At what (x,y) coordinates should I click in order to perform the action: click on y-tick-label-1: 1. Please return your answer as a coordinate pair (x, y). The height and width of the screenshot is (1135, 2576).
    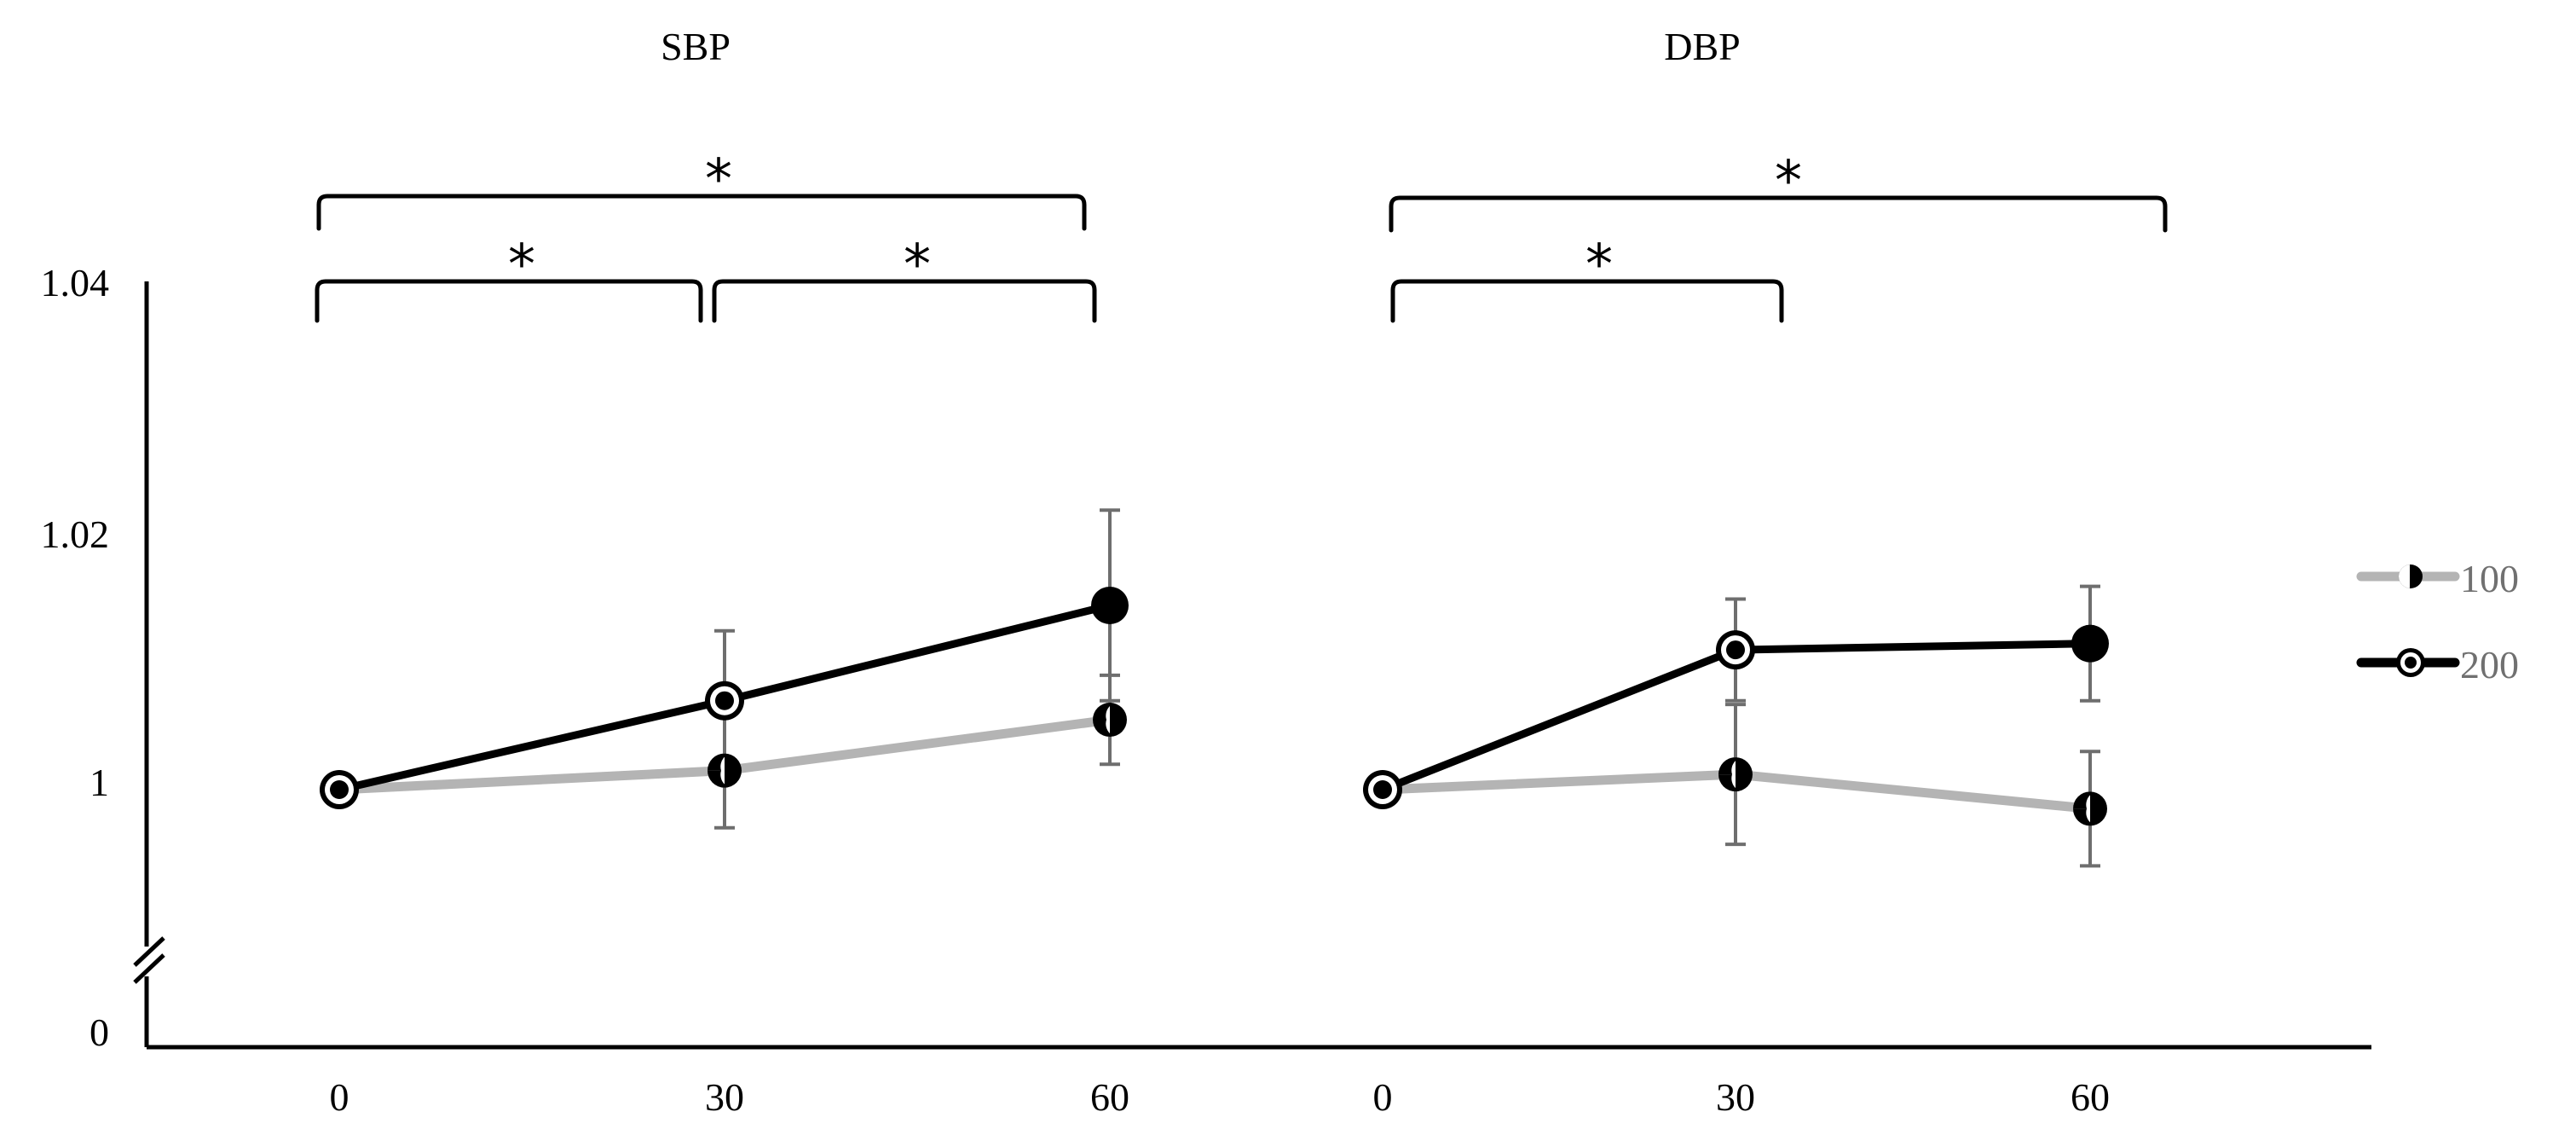
    Looking at the image, I should click on (99, 783).